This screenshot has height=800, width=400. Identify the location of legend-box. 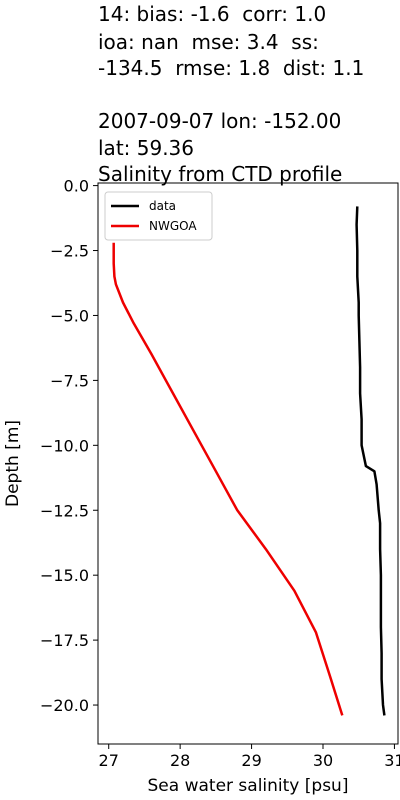
(158, 216).